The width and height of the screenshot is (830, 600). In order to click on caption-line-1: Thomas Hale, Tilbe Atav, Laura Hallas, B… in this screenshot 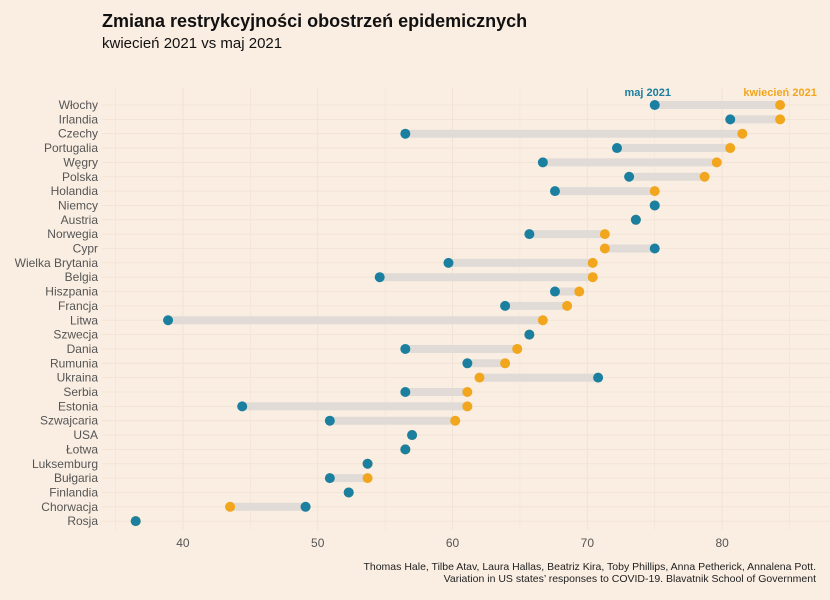, I will do `click(589, 567)`.